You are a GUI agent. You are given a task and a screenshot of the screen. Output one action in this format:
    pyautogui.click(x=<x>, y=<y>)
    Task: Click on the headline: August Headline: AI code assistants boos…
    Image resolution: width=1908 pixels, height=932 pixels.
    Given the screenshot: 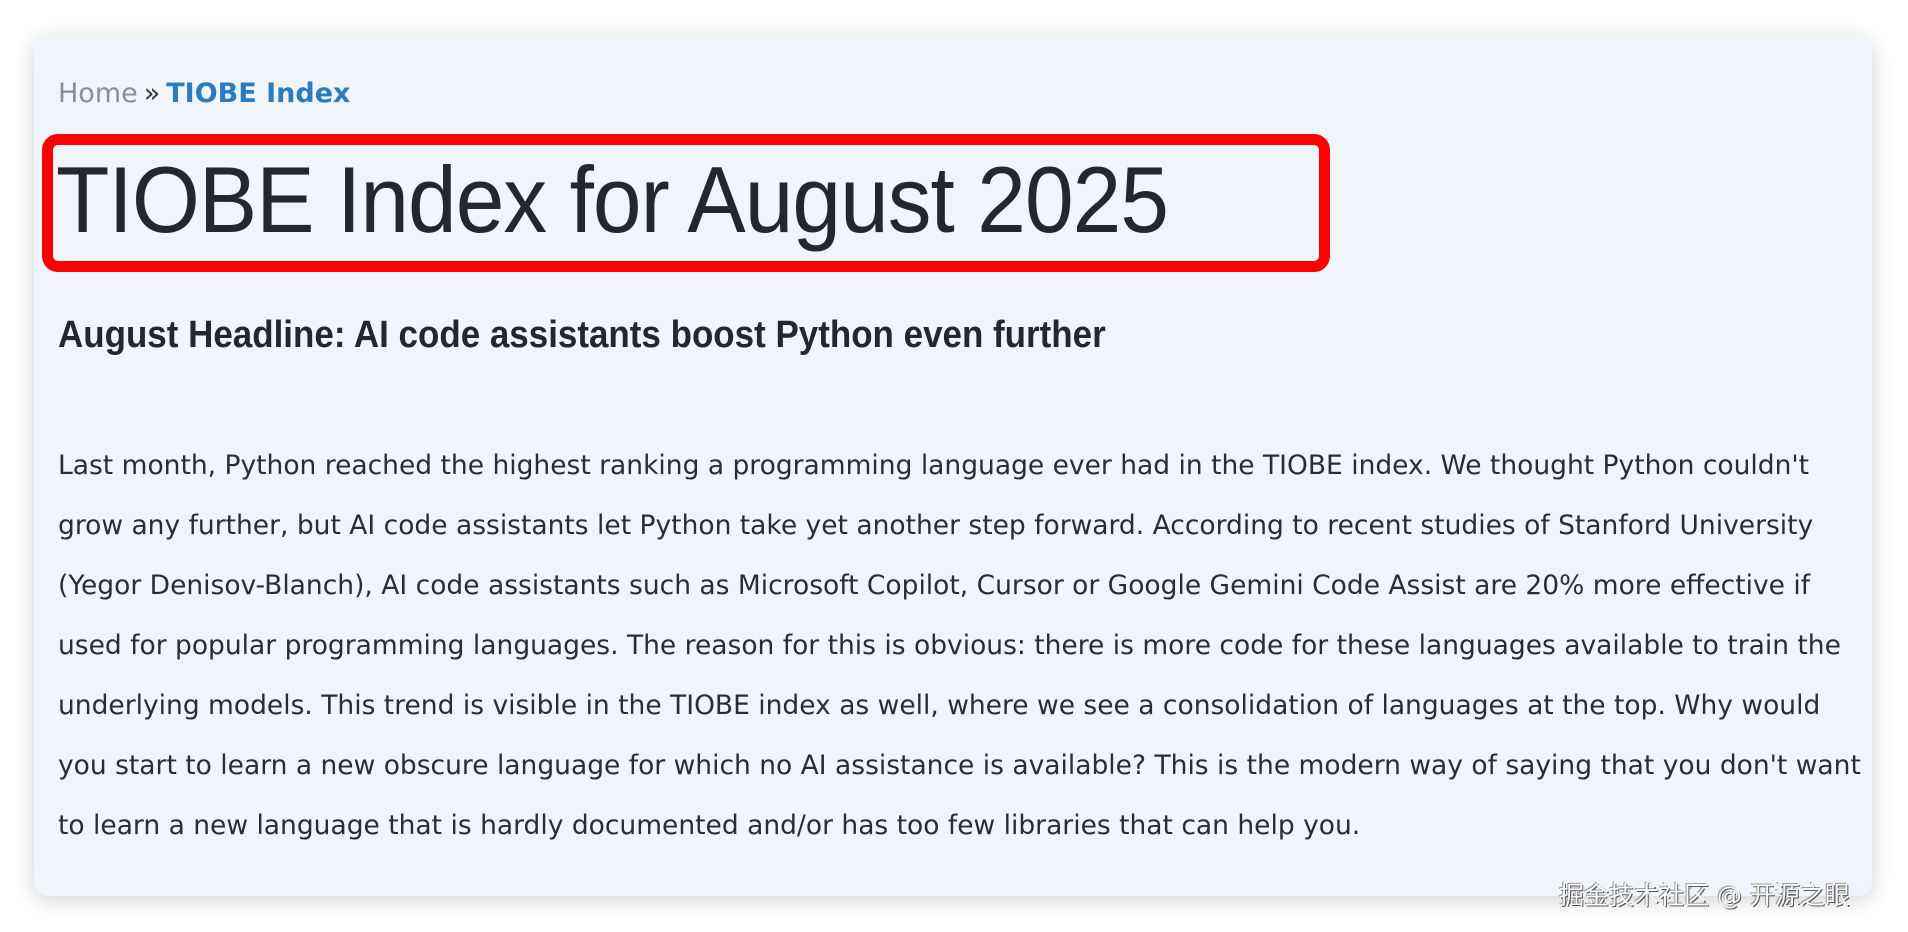 What is the action you would take?
    pyautogui.click(x=582, y=335)
    